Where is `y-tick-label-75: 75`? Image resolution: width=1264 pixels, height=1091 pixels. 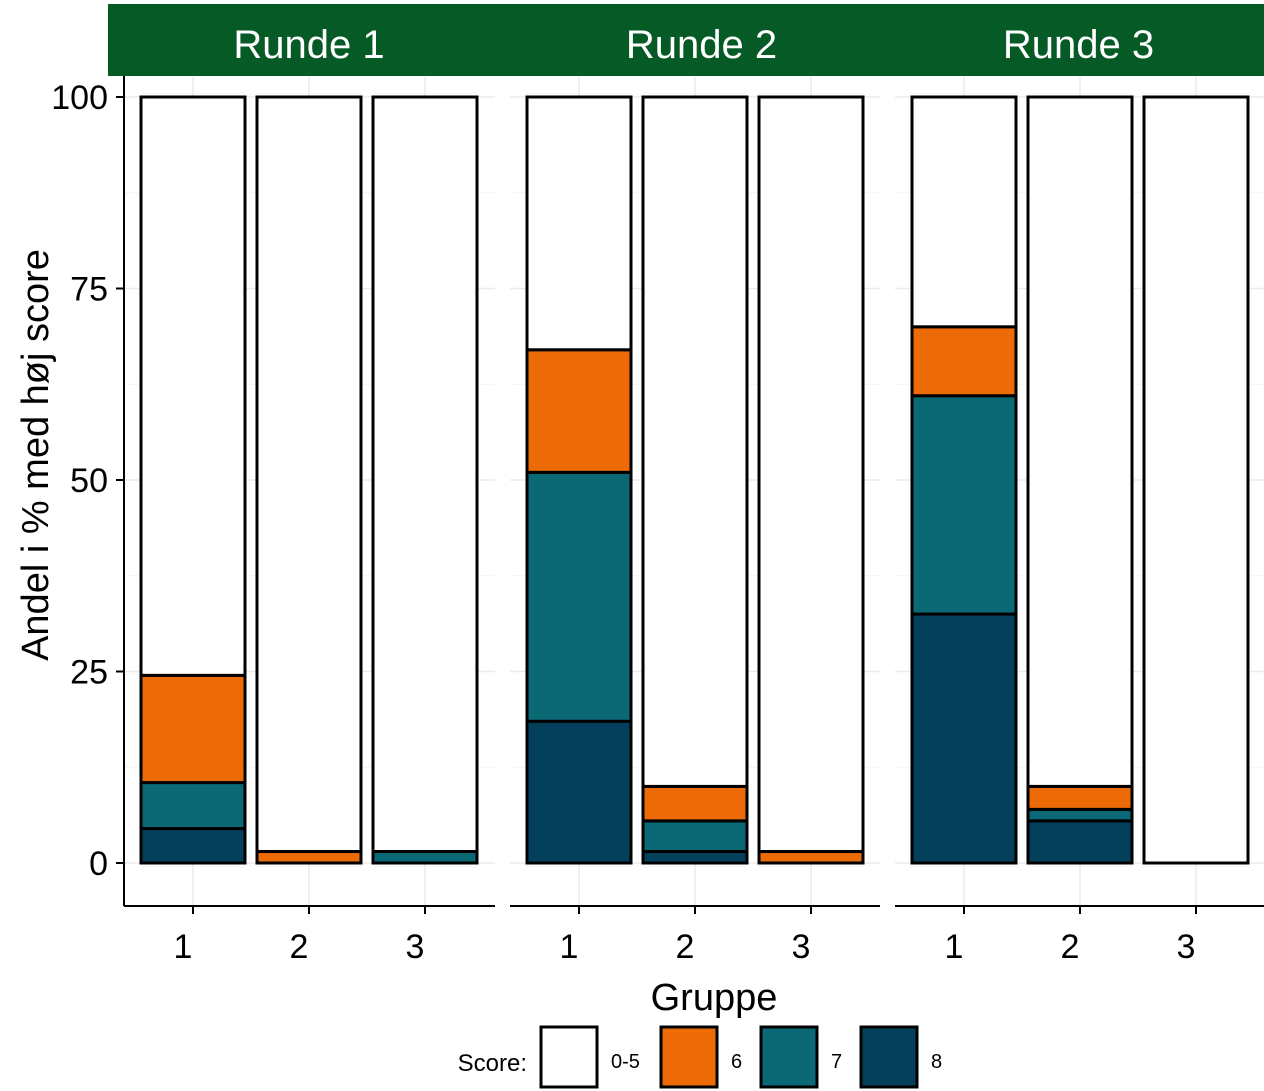
y-tick-label-75: 75 is located at coordinates (89, 290).